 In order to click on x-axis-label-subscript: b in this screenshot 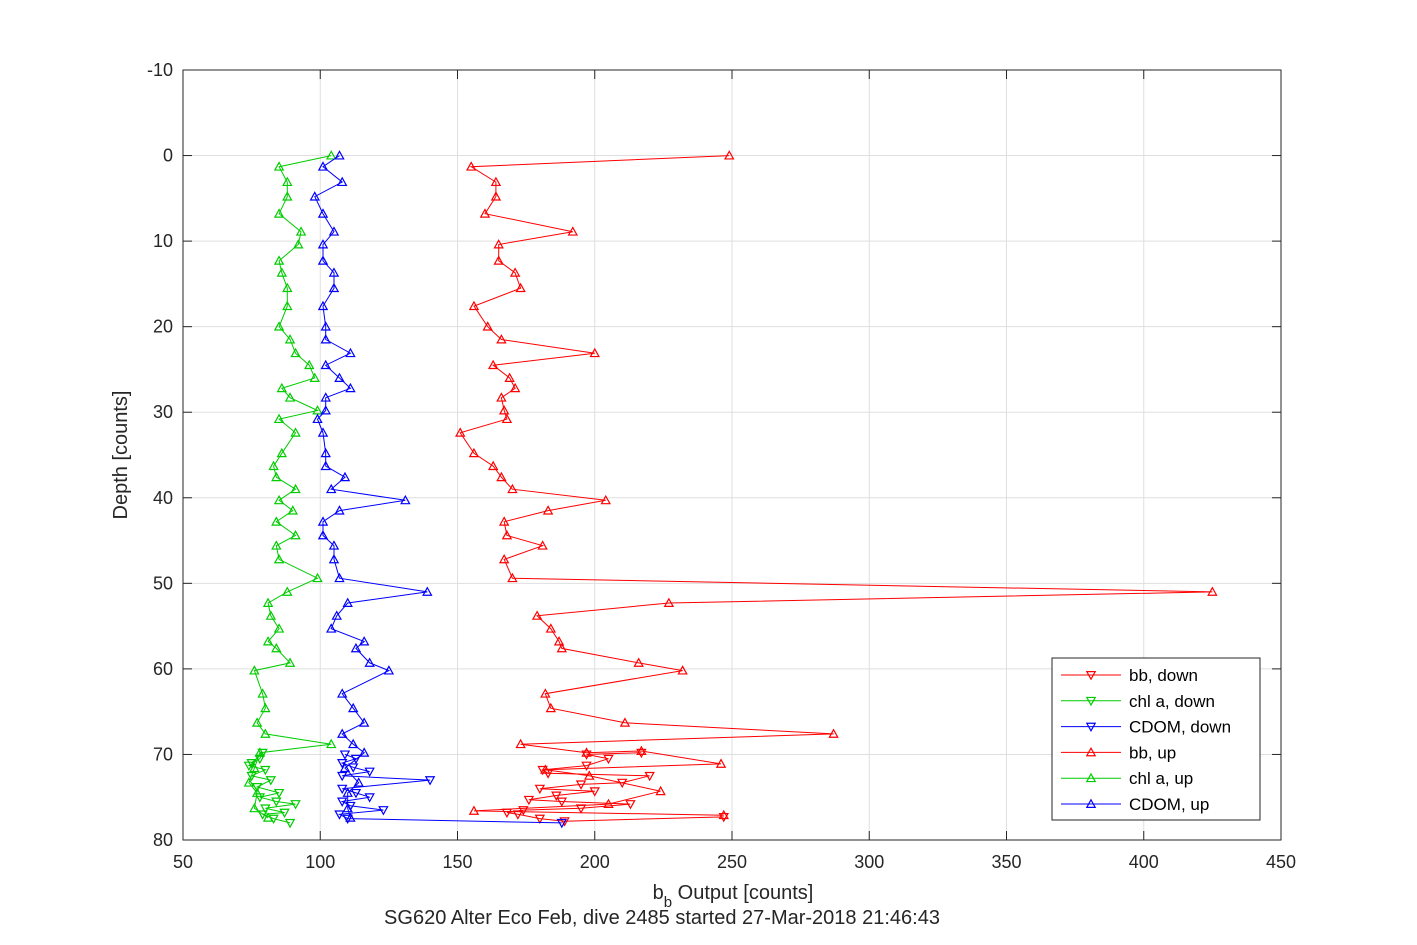, I will do `click(668, 902)`.